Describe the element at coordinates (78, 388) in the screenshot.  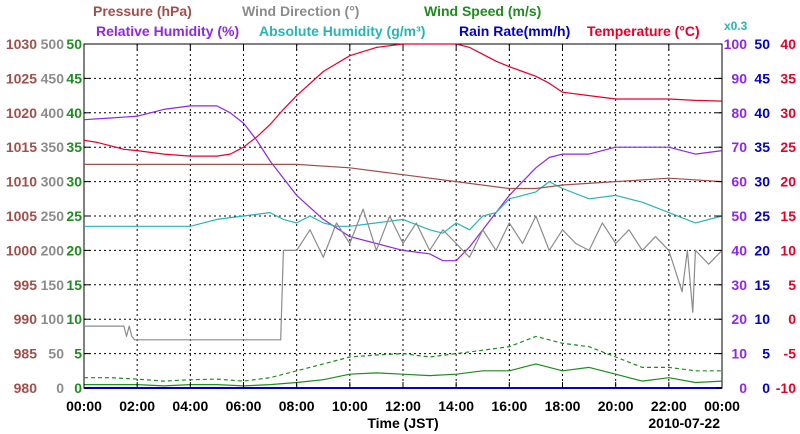
I see `wind-speed-axis-tick-label: 0` at that location.